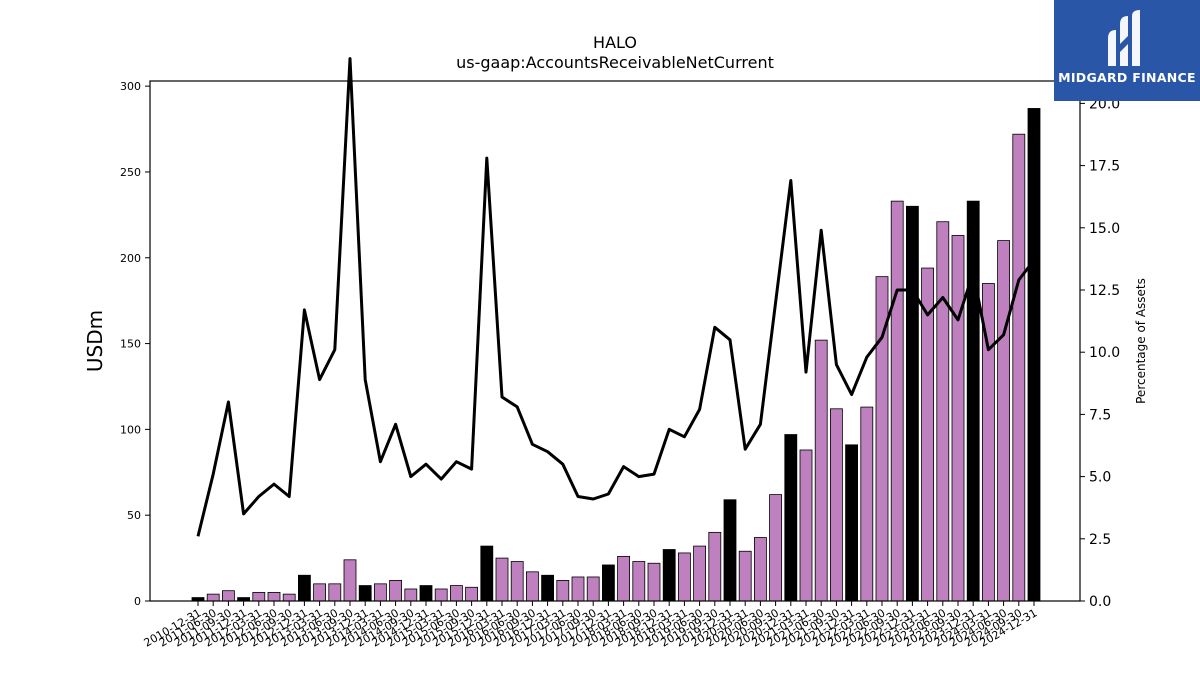  What do you see at coordinates (1100, 540) in the screenshot?
I see `right-tick-label: 2.5` at bounding box center [1100, 540].